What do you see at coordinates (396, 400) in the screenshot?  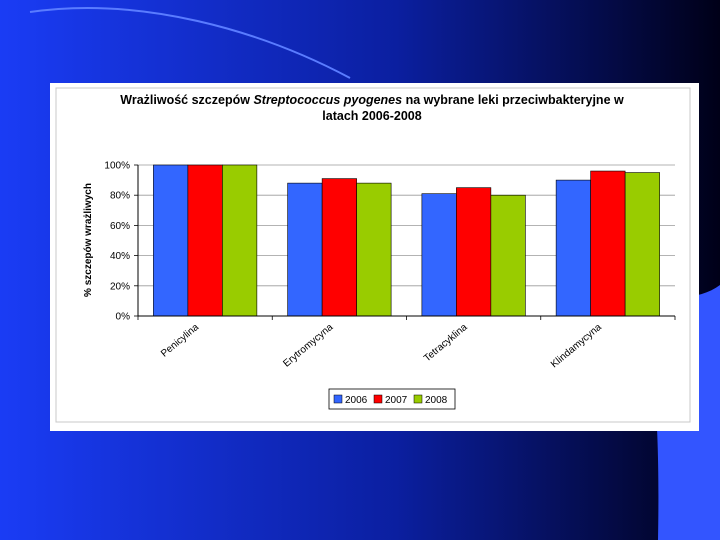 I see `legend-label-2007: 2007` at bounding box center [396, 400].